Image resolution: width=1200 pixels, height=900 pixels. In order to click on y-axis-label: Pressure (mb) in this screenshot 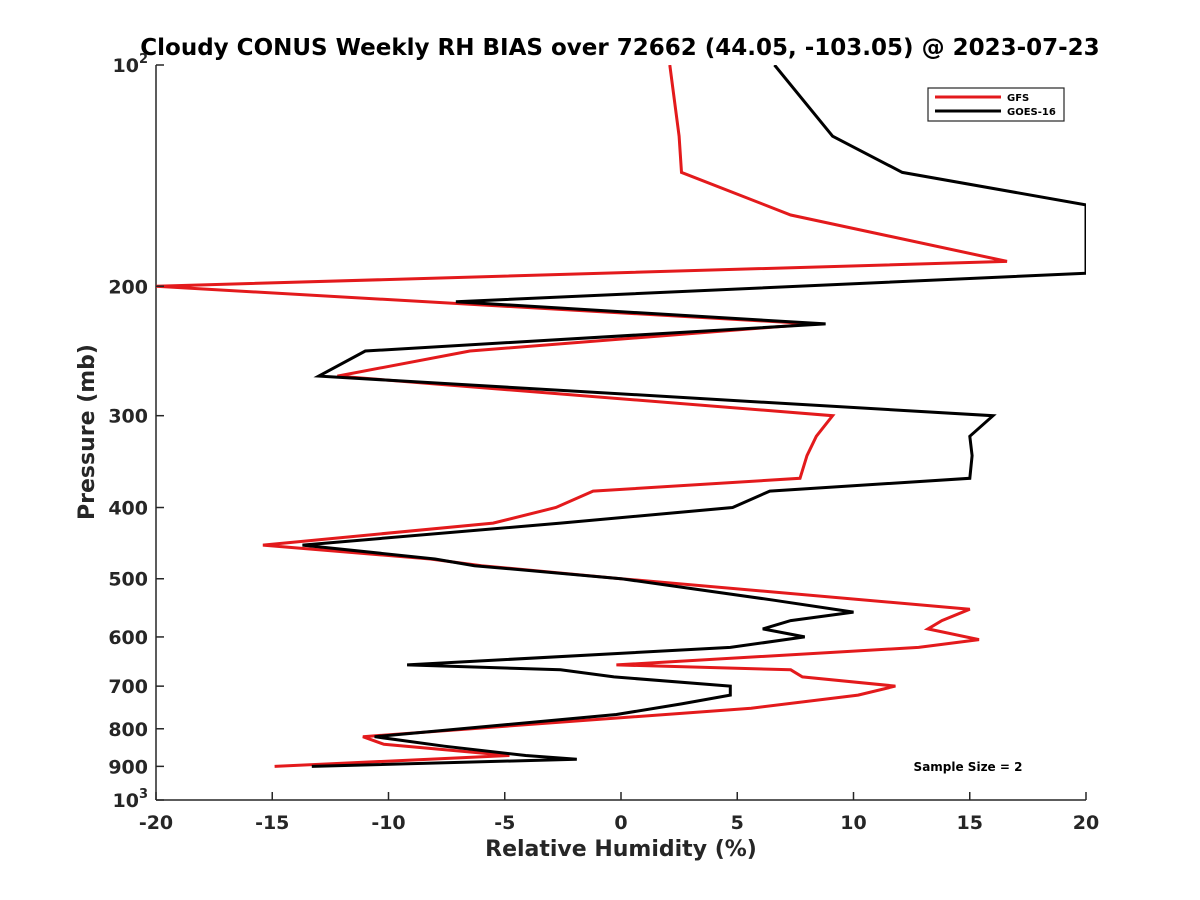, I will do `click(87, 432)`.